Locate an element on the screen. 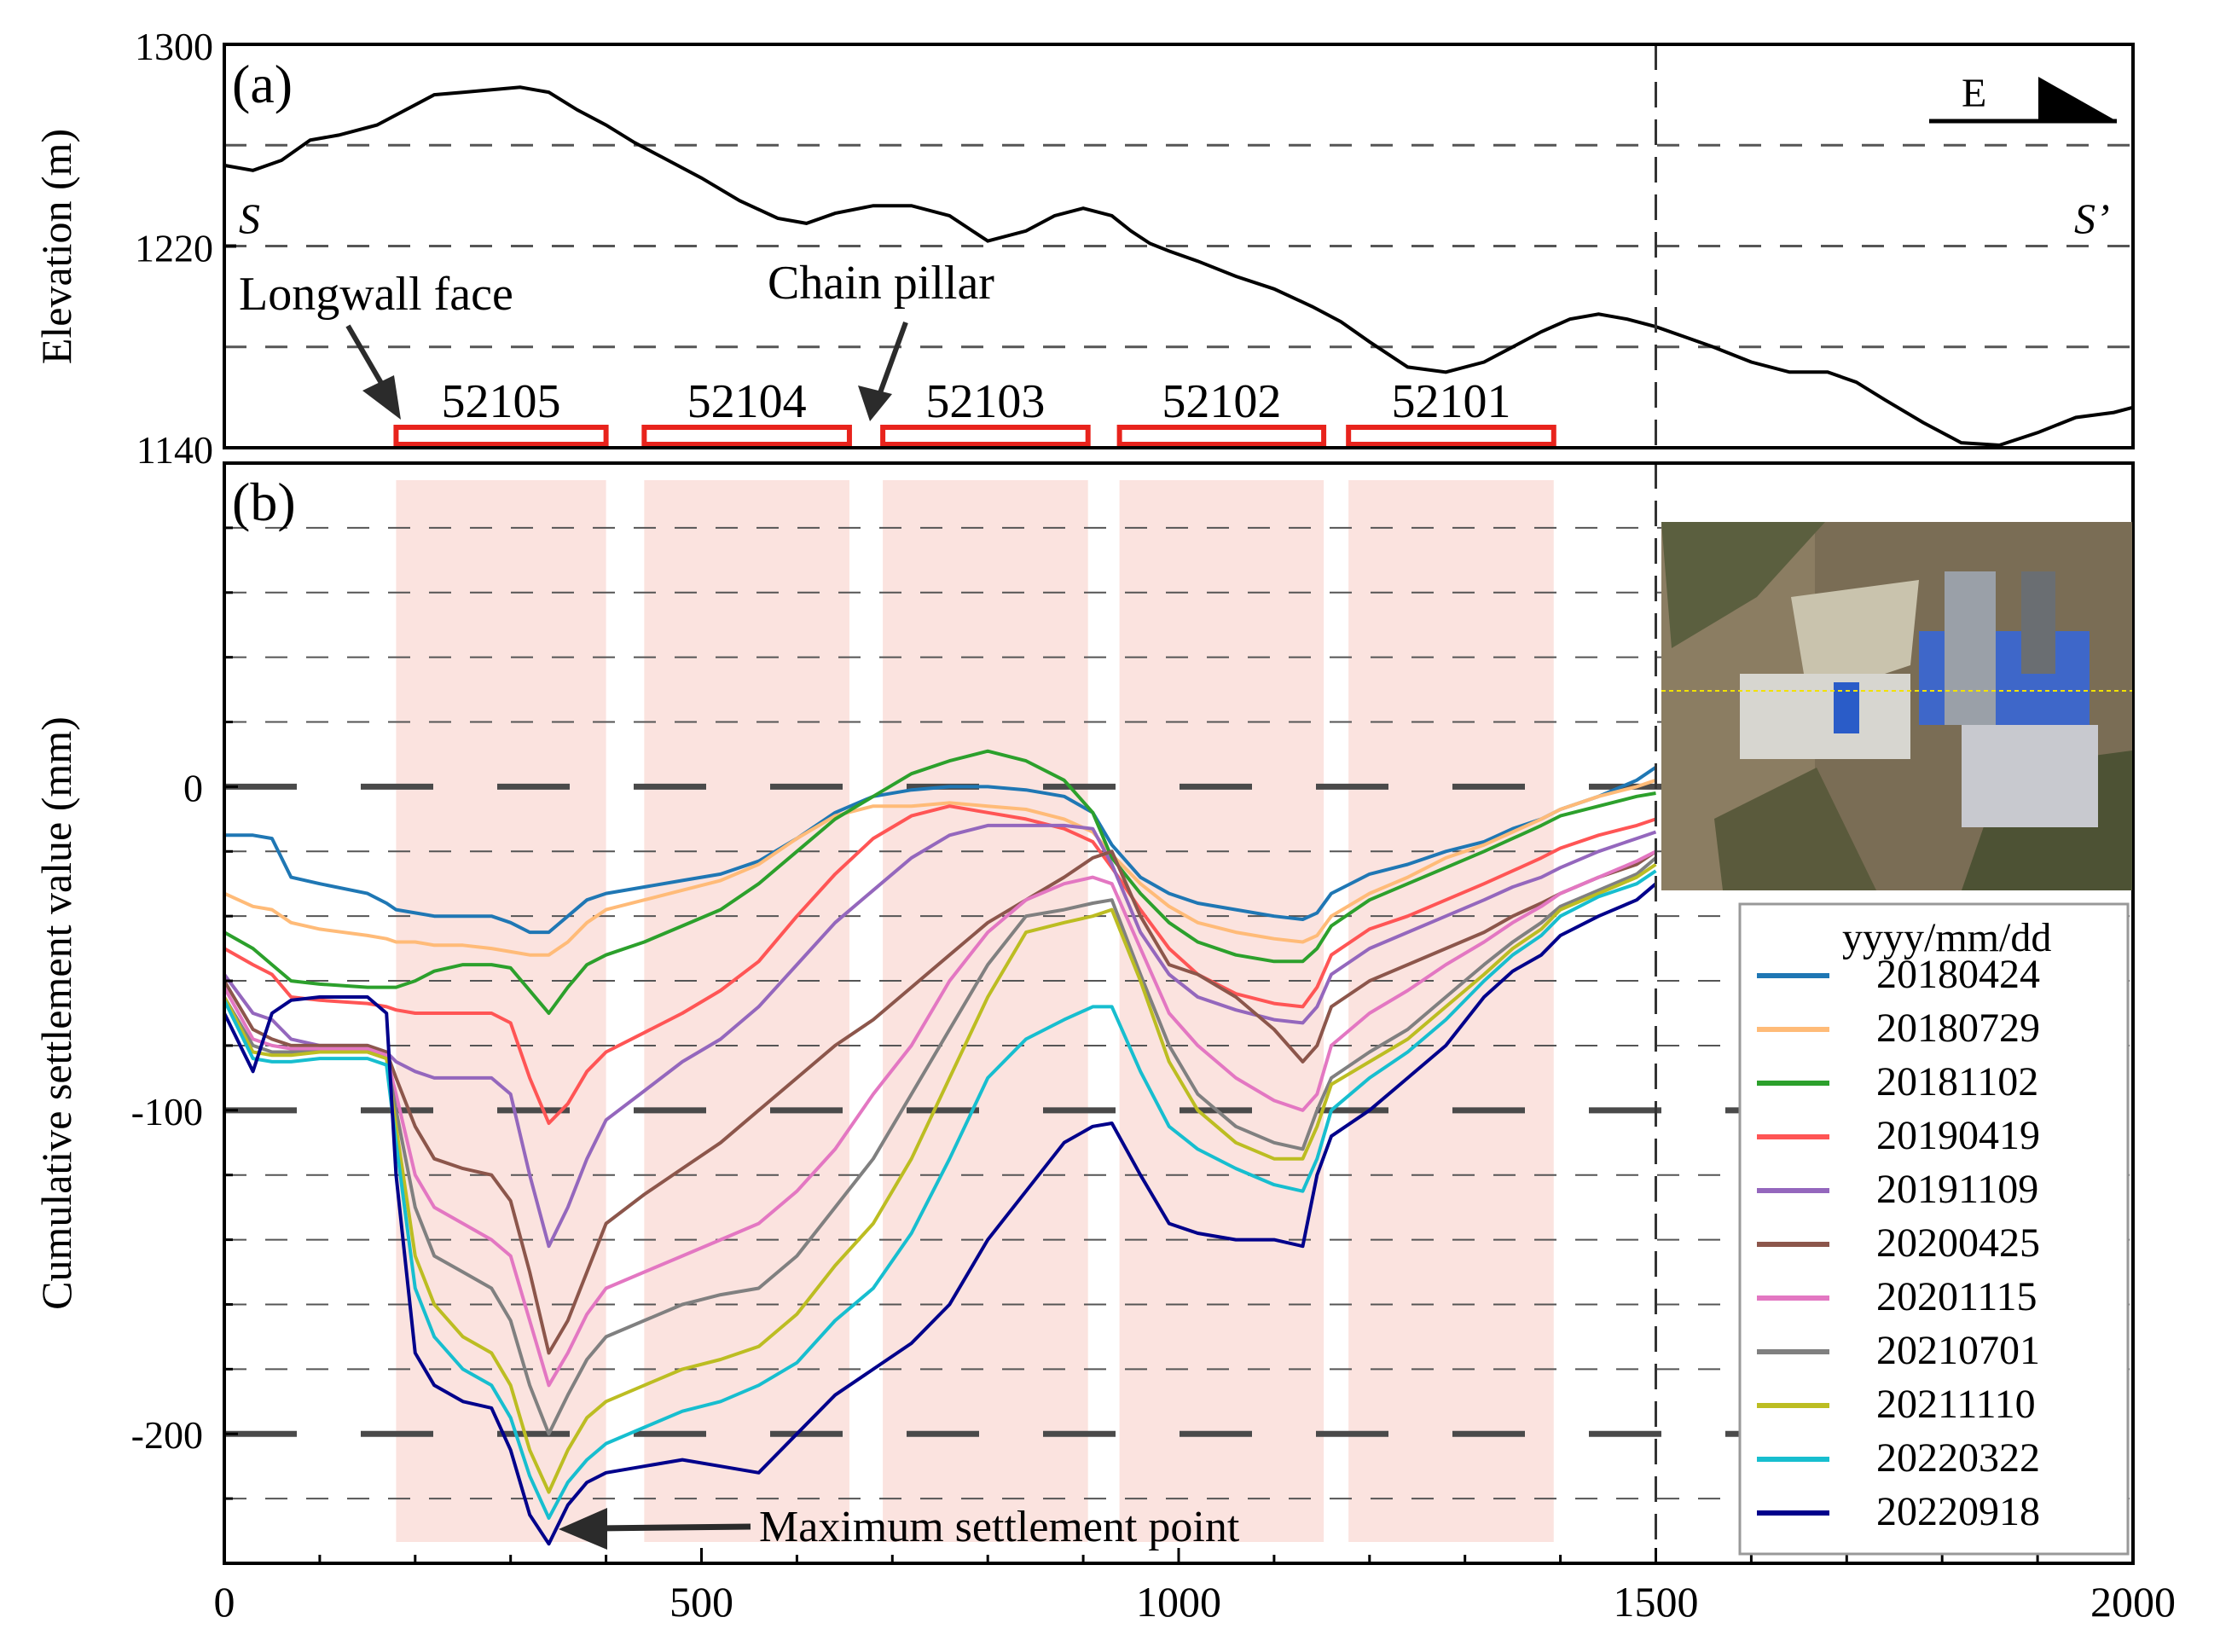  max-settlement-arrow-head-icon is located at coordinates (583, 1529).